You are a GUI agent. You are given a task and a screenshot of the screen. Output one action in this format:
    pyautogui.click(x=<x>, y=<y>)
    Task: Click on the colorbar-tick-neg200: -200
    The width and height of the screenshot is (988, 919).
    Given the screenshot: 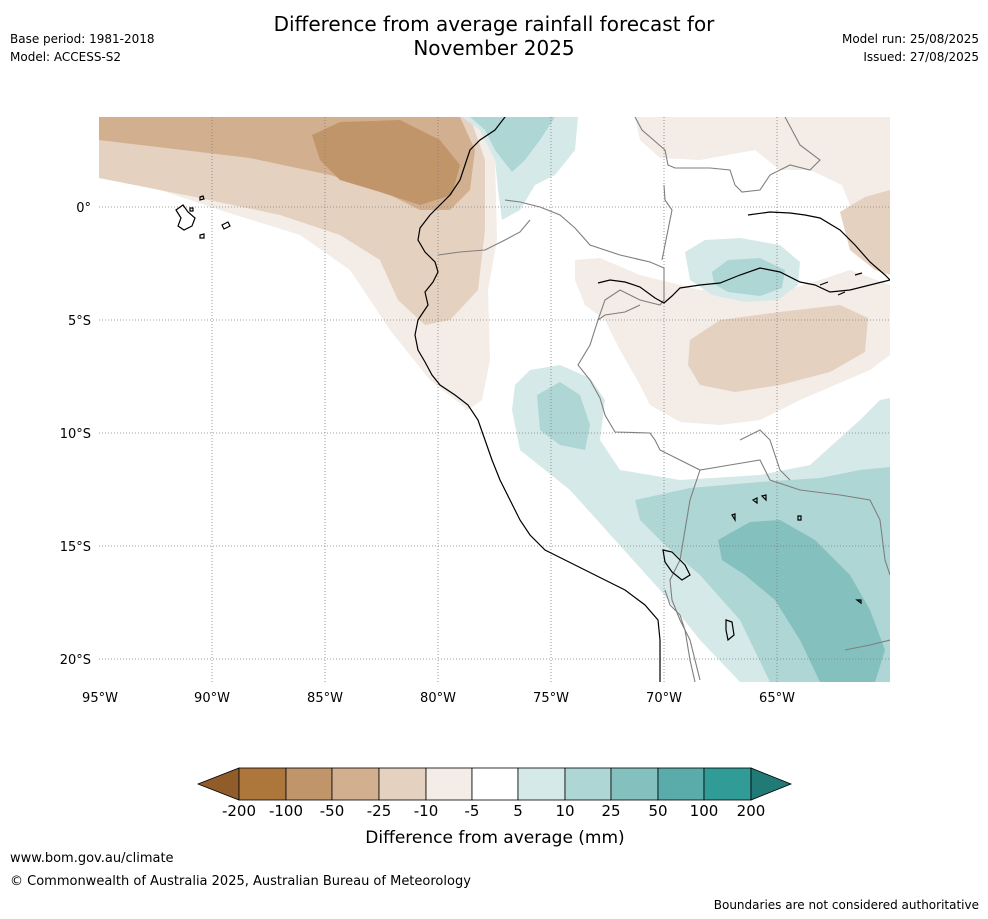 What is the action you would take?
    pyautogui.click(x=239, y=811)
    